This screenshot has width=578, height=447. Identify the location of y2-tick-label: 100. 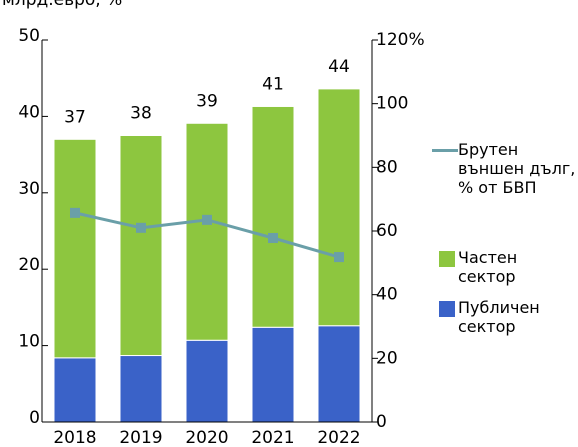
(392, 104).